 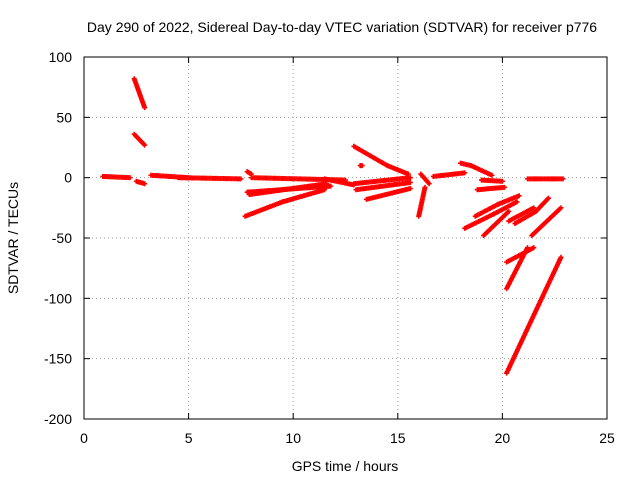 What do you see at coordinates (58, 359) in the screenshot?
I see `y-tick-label: -150` at bounding box center [58, 359].